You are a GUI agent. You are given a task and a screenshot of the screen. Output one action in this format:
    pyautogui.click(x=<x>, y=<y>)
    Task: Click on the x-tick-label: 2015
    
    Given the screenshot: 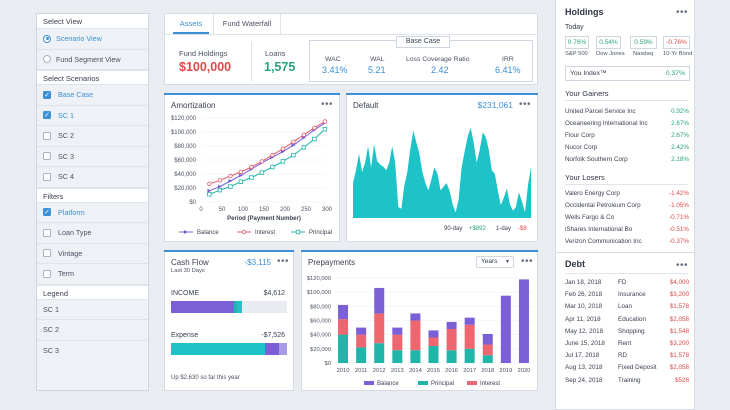 What is the action you would take?
    pyautogui.click(x=433, y=371)
    